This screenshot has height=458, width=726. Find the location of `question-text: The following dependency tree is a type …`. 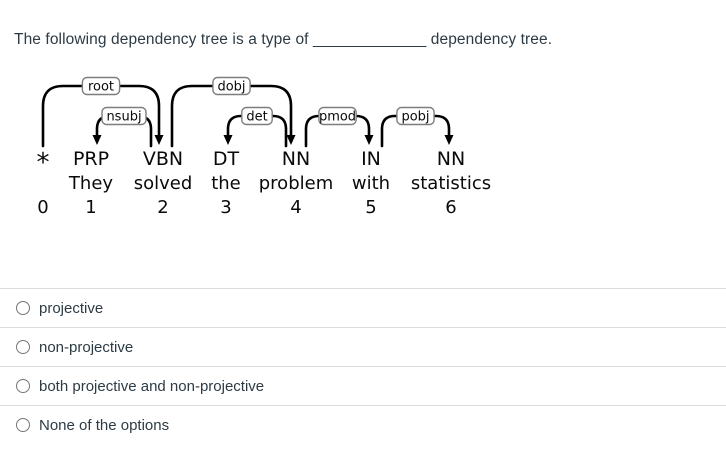

question-text: The following dependency tree is a type … is located at coordinates (283, 39).